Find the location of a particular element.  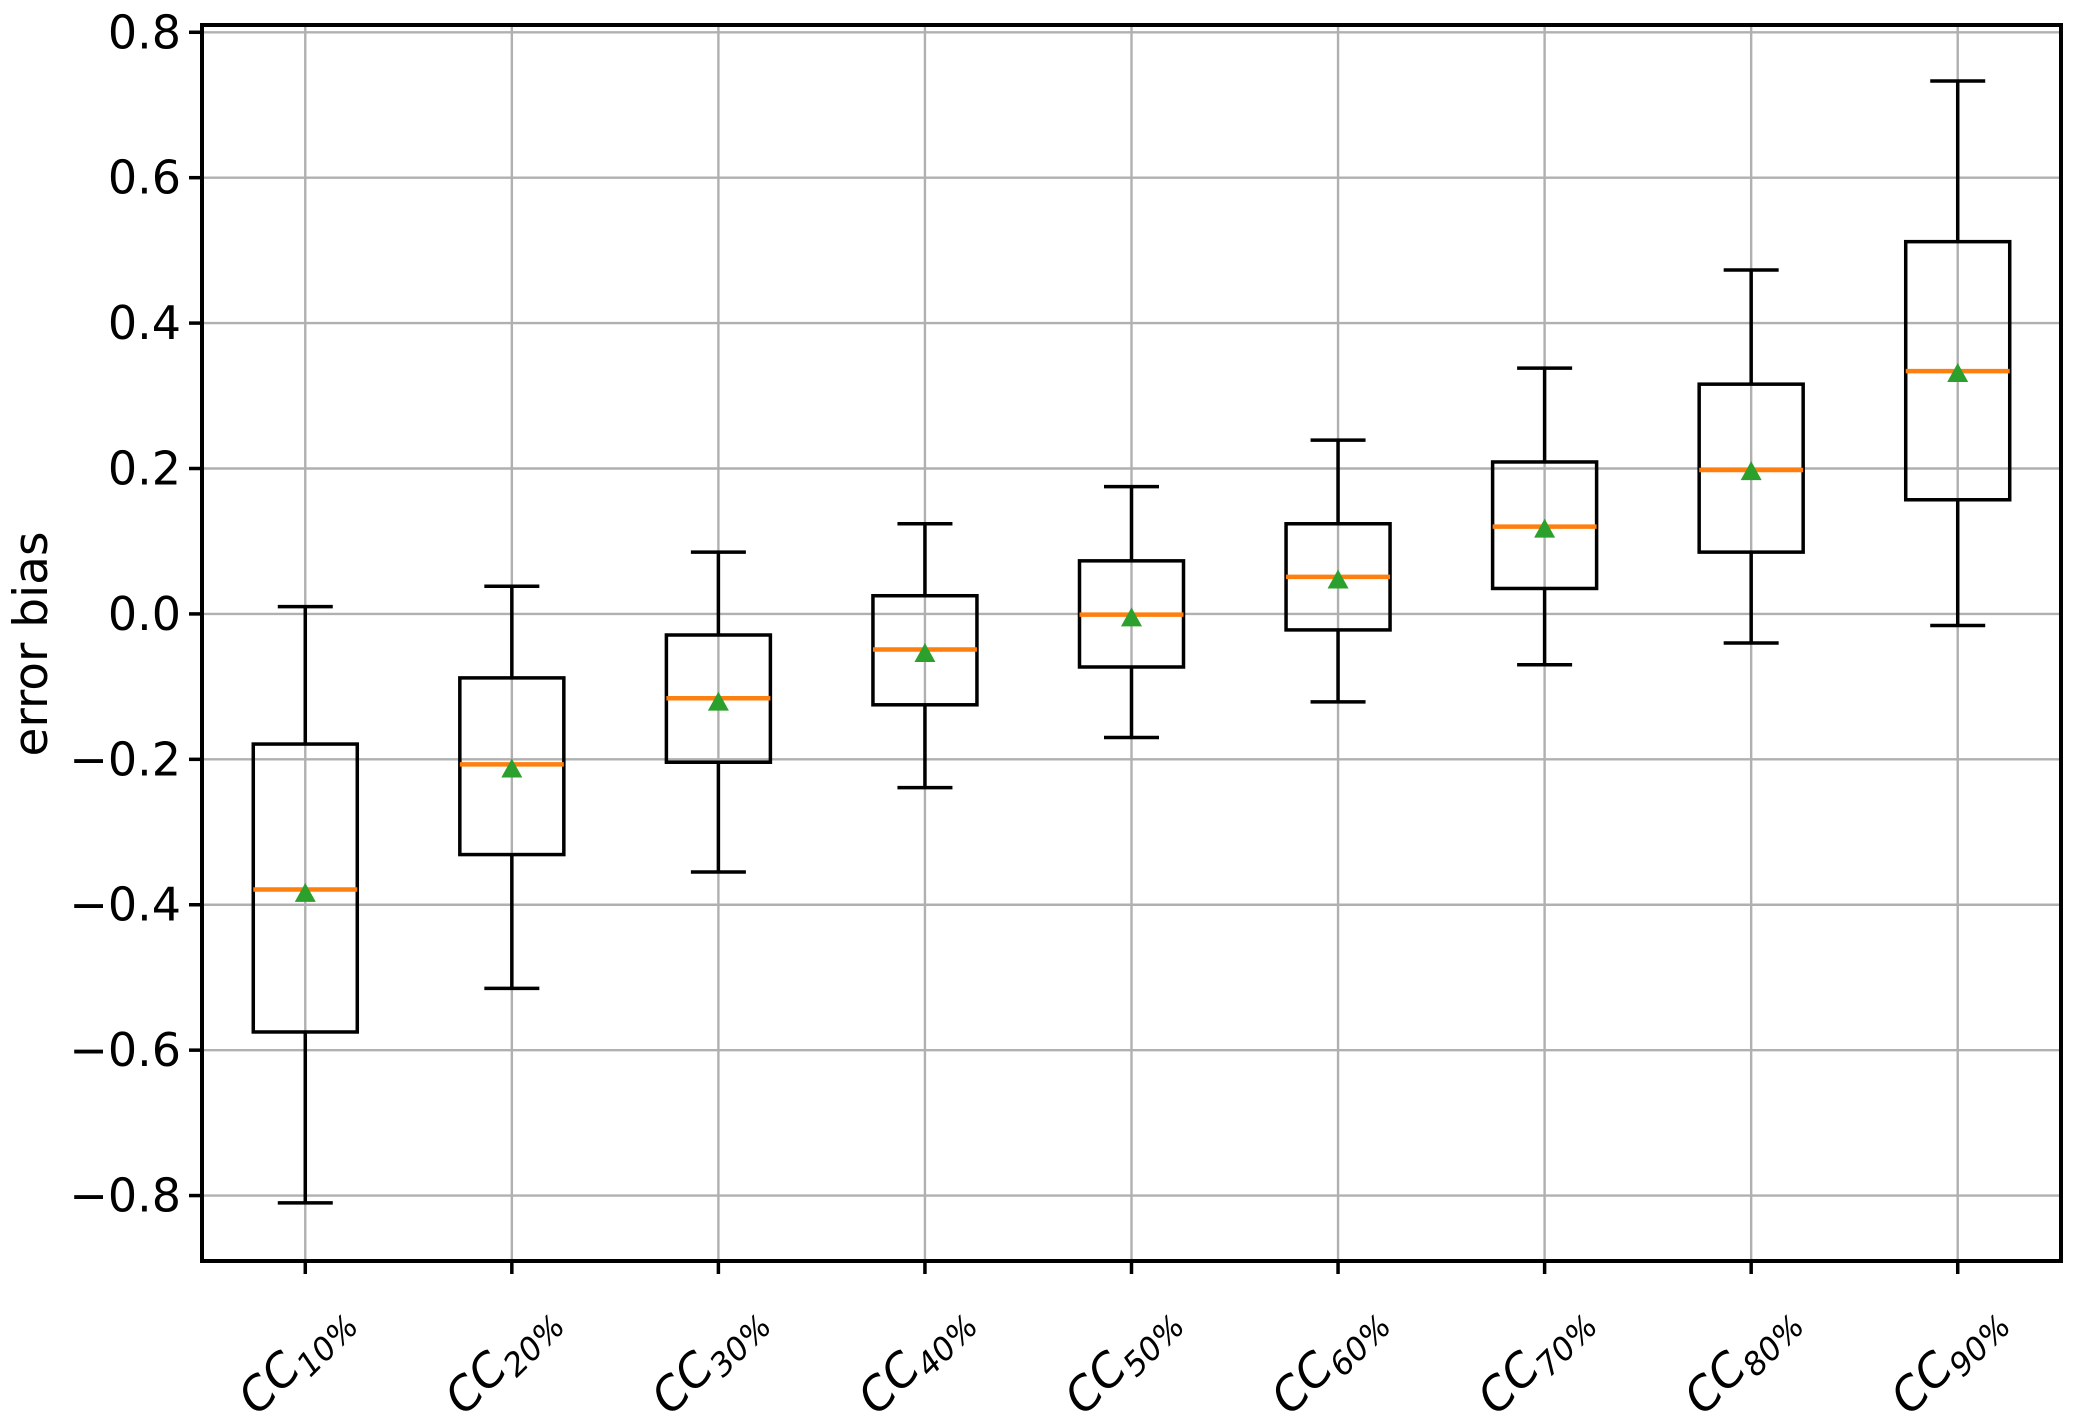

y-tick-label: −0.4 is located at coordinates (125, 905).